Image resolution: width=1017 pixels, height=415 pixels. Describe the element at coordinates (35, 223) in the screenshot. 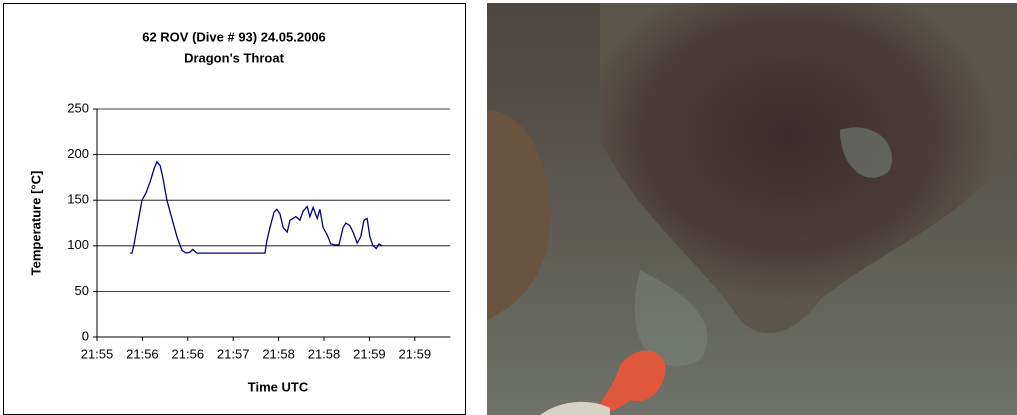

I see `y-axis-title: Temperature [°C]` at that location.